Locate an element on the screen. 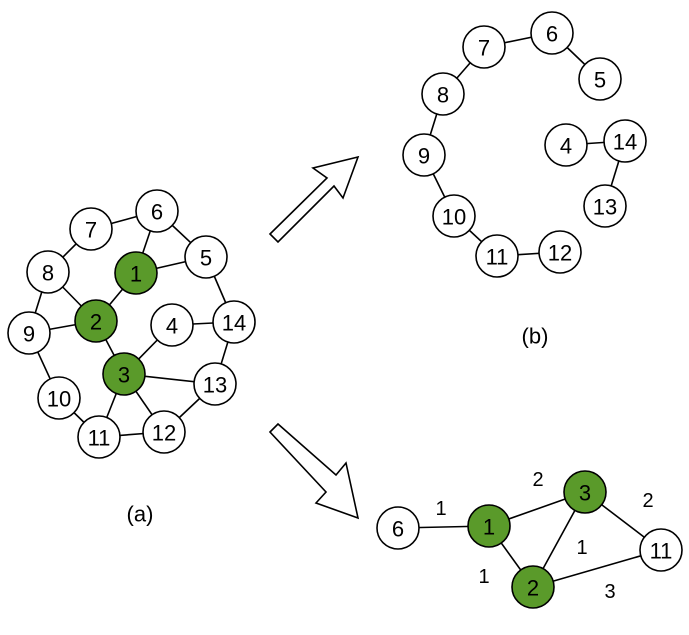 Image resolution: width=689 pixels, height=635 pixels. edge-weight-1-2: 1 is located at coordinates (483, 577).